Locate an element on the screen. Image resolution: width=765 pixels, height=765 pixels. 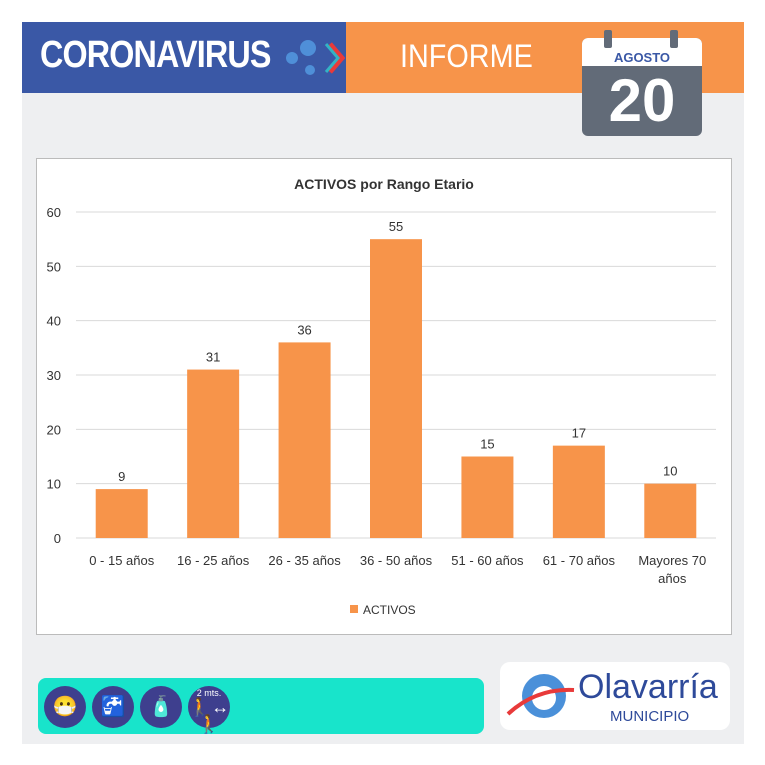
chart-title: ACTIVOS por Rango Etario is located at coordinates (384, 184).